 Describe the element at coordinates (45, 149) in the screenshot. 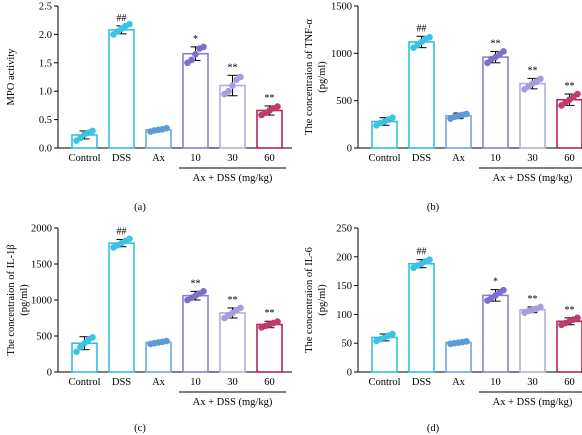

I see `y-tick-label: 0.0` at that location.